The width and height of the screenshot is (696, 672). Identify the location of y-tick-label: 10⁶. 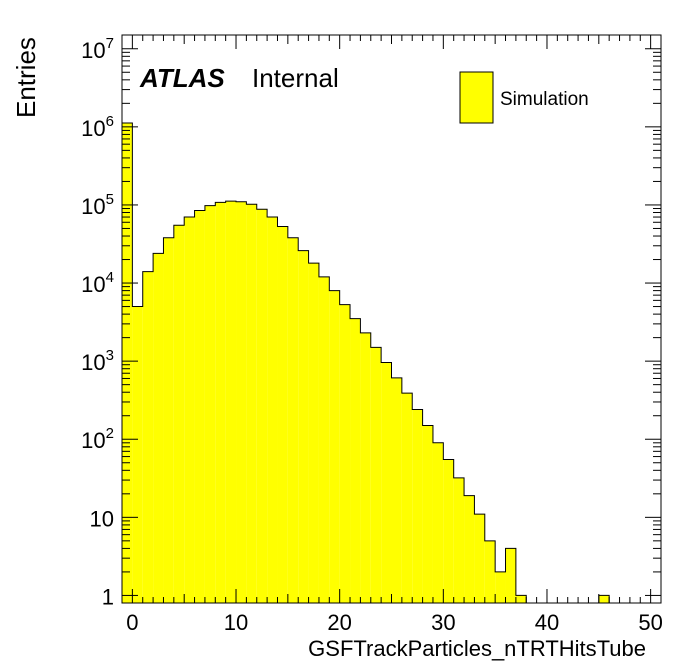
(97, 127).